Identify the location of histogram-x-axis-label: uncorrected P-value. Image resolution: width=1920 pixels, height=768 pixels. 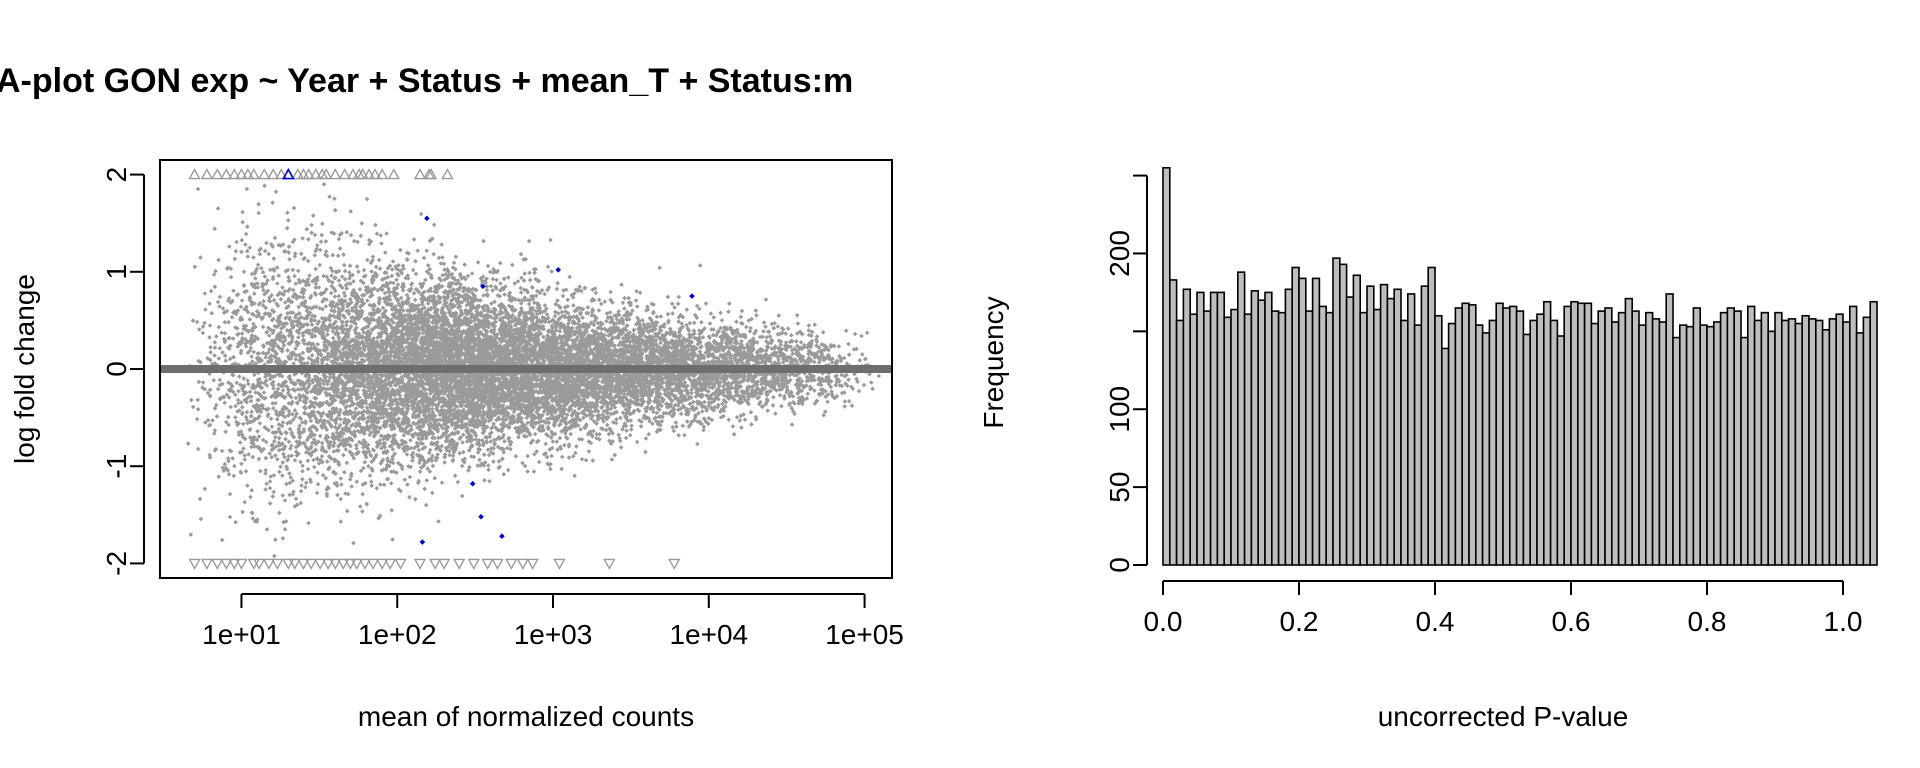
(1503, 716).